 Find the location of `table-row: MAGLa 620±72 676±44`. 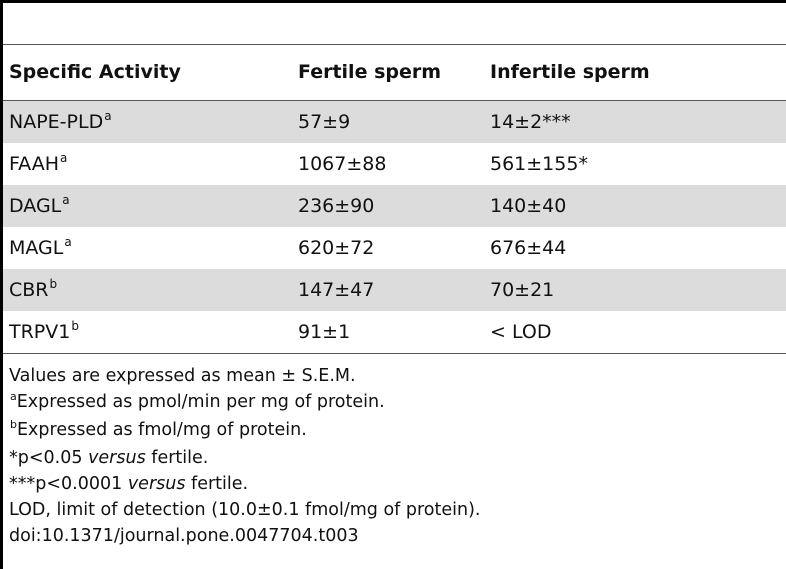

table-row: MAGLa 620±72 676±44 is located at coordinates (394, 248).